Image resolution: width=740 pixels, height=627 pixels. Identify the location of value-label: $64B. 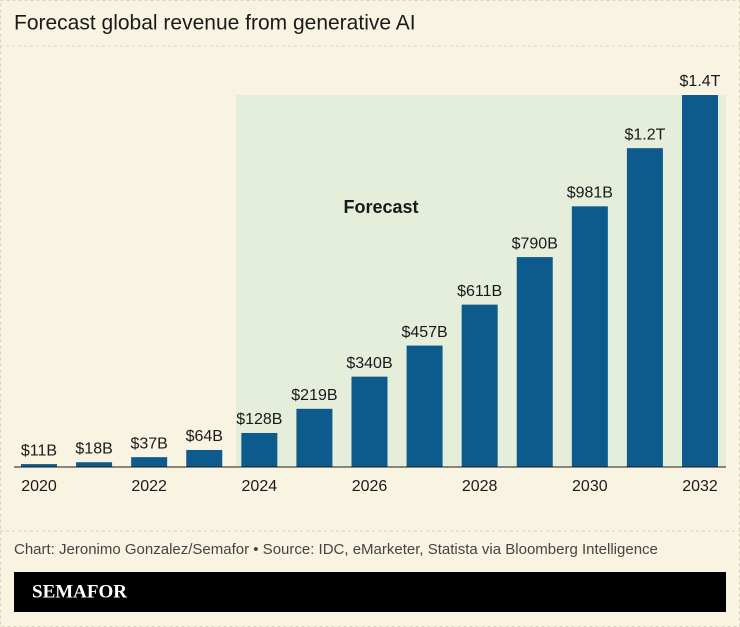
(204, 436).